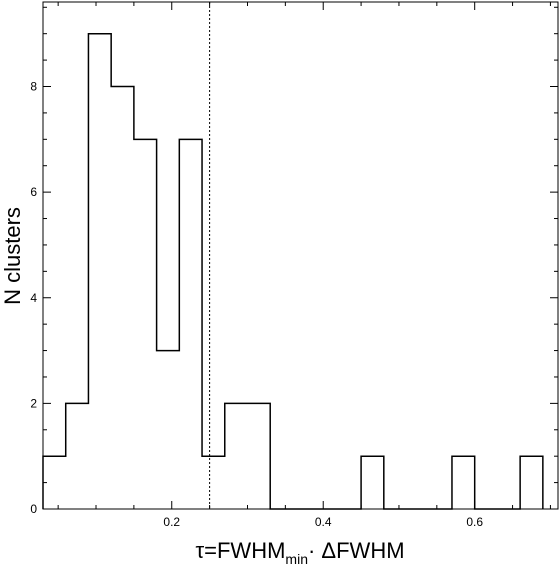  I want to click on x-tick-label: 0.4, so click(323, 522).